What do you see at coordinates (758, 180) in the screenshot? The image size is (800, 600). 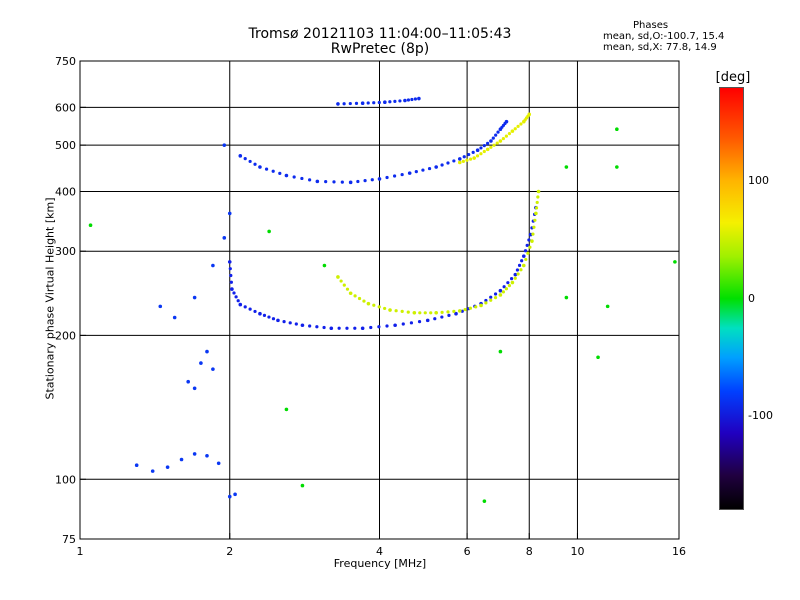 I see `colorbar-tick-label: 100` at bounding box center [758, 180].